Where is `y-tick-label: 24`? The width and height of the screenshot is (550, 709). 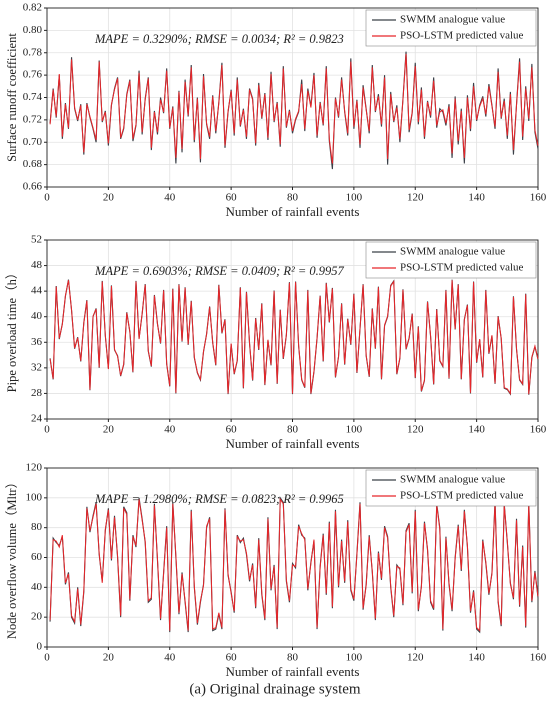
y-tick-label: 24 is located at coordinates (37, 419).